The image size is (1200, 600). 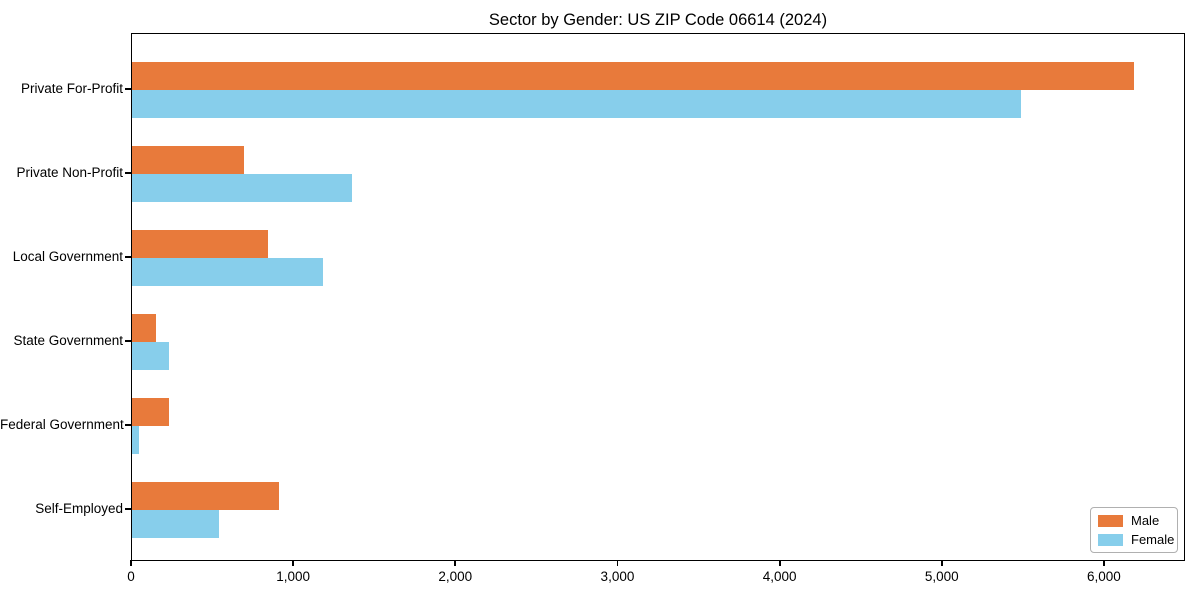 What do you see at coordinates (455, 576) in the screenshot?
I see `x-tick-label: 2,000` at bounding box center [455, 576].